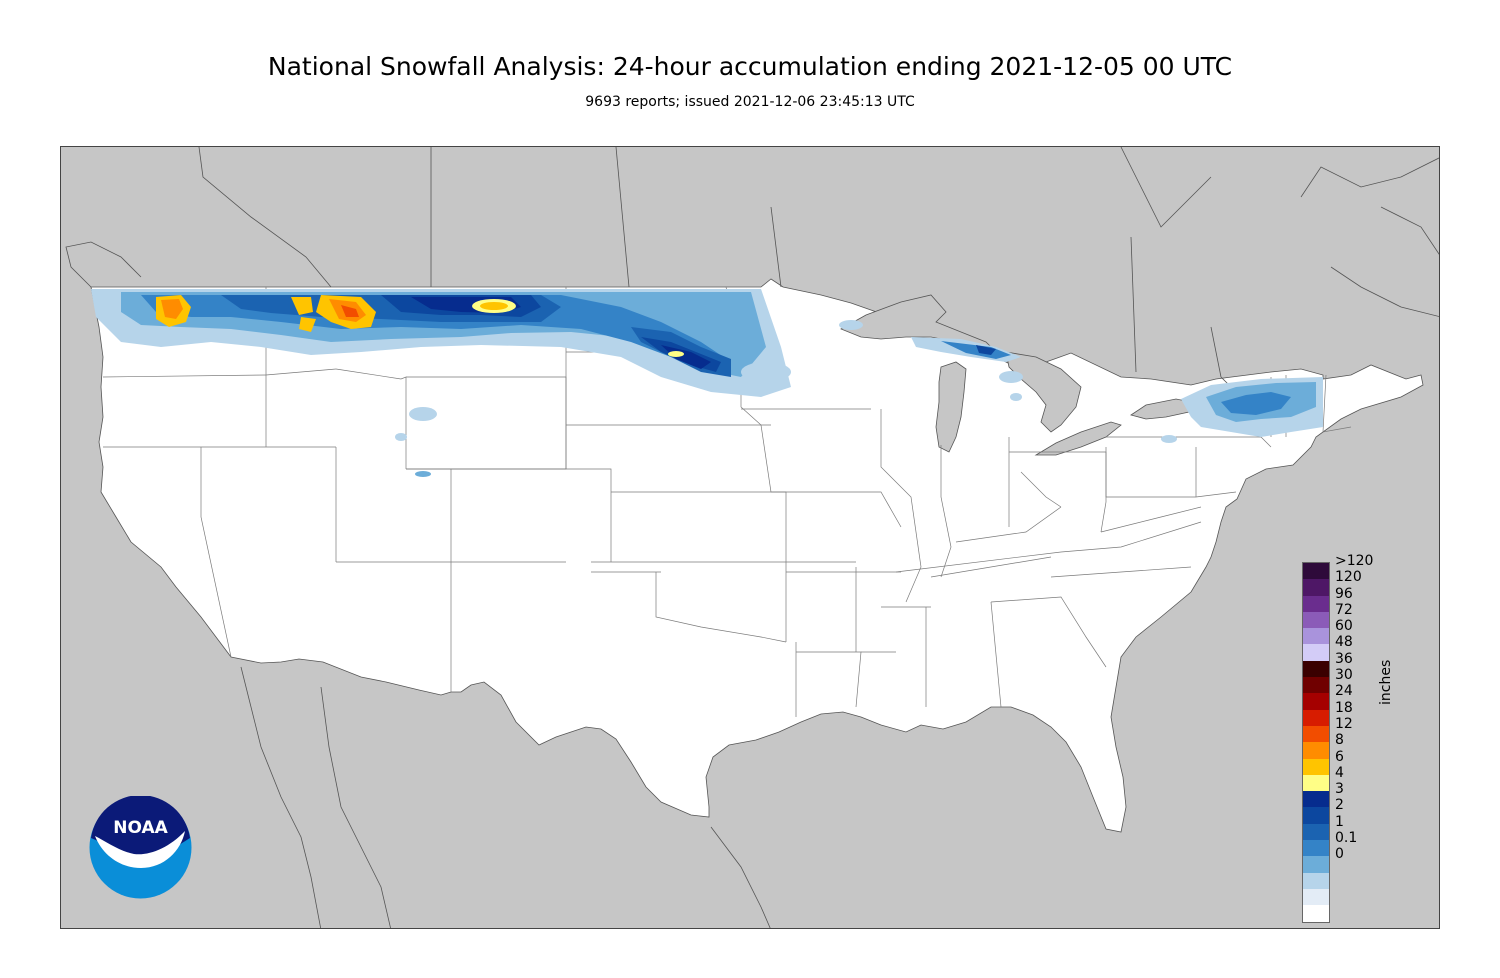  What do you see at coordinates (1339, 821) in the screenshot?
I see `legend-label: 1` at bounding box center [1339, 821].